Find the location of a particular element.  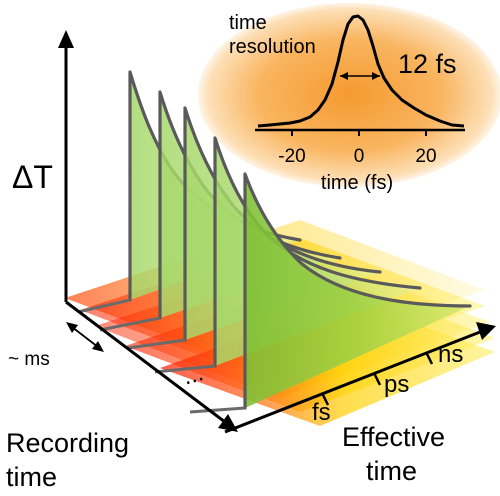

inset-fwhm-arrowhead-right is located at coordinates (376, 76).